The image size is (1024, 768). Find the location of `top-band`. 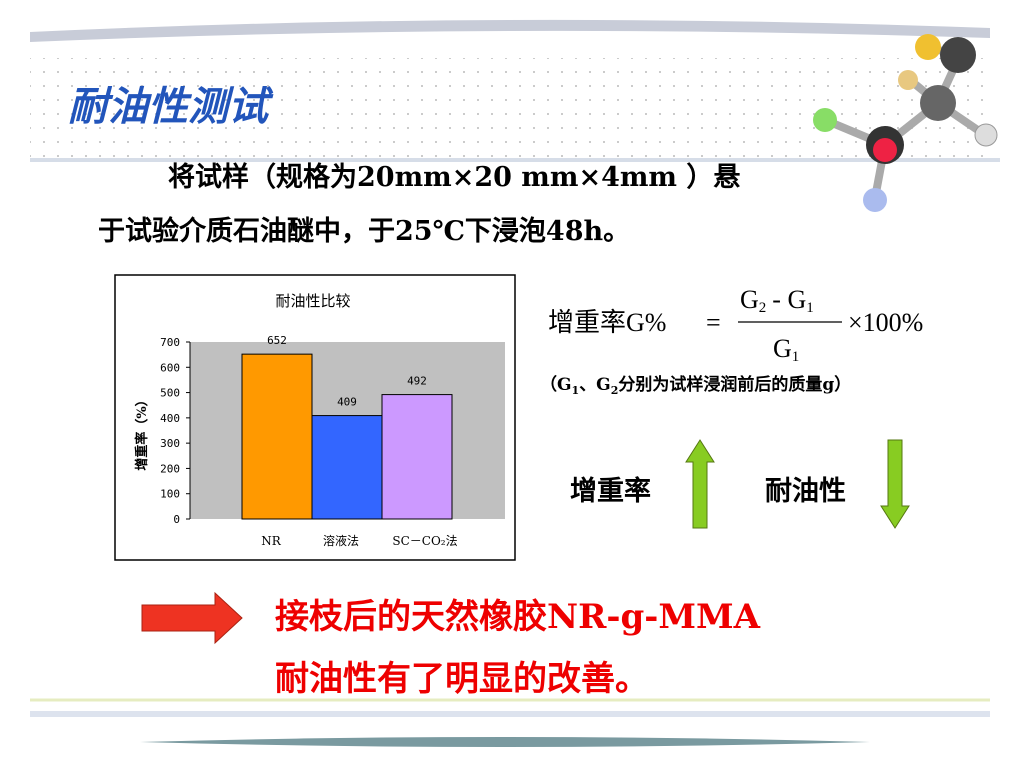

top-band is located at coordinates (510, 30).